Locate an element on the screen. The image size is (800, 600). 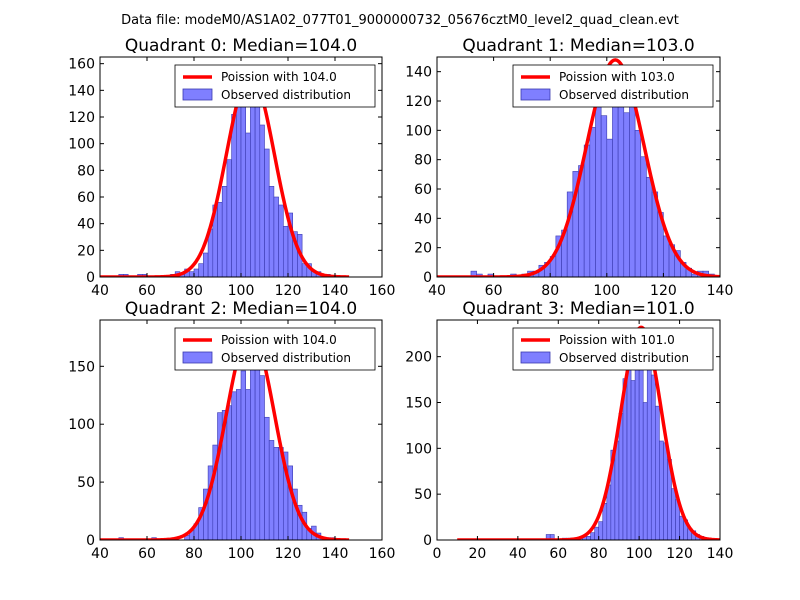
legend: Poission with 101.0 Observed distribution is located at coordinates (613, 349).